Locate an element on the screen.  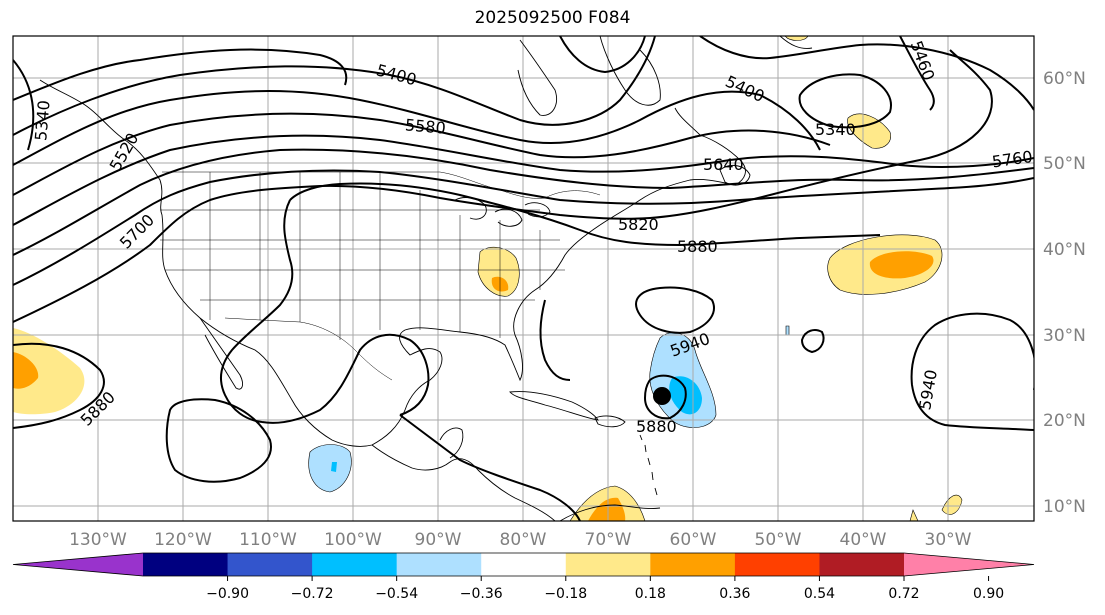
colorbar-outline is located at coordinates (523, 564).